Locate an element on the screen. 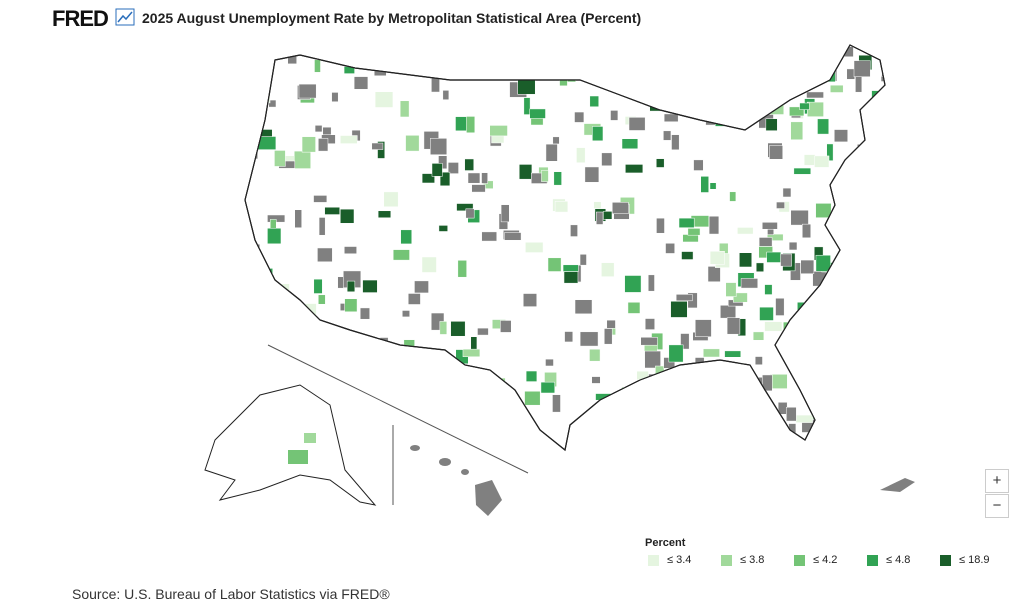  legend-item: ≤ 3.4 is located at coordinates (669, 560).